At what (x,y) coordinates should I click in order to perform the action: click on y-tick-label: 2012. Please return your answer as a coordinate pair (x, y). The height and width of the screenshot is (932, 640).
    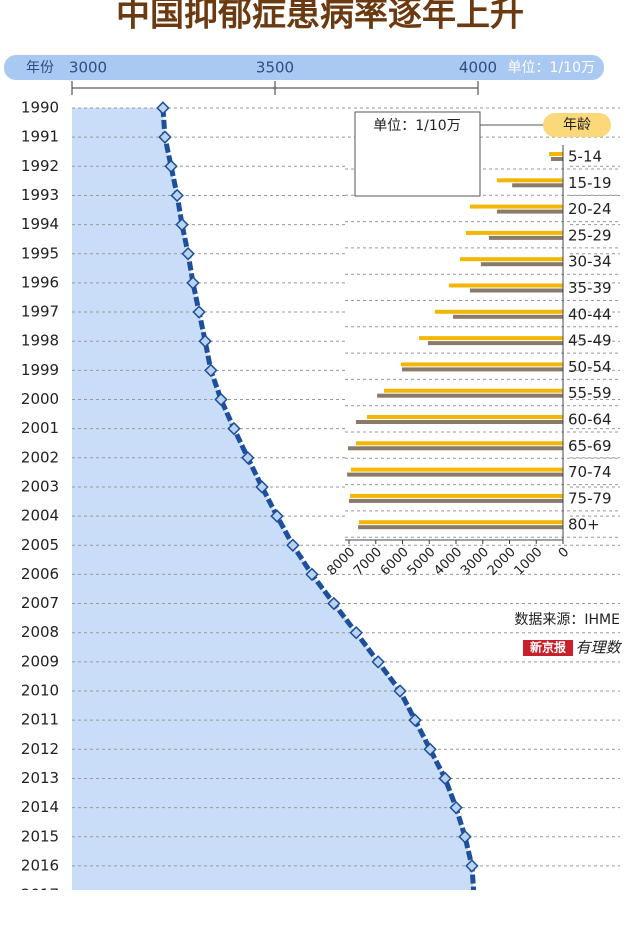
    Looking at the image, I should click on (40, 749).